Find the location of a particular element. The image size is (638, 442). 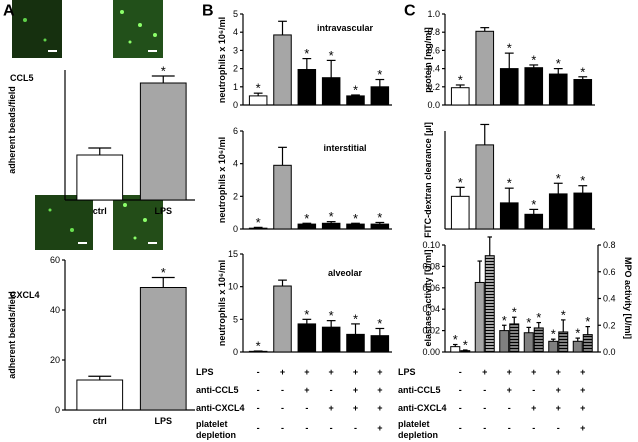

y-tick-label: 0.2 is located at coordinates (433, 87).